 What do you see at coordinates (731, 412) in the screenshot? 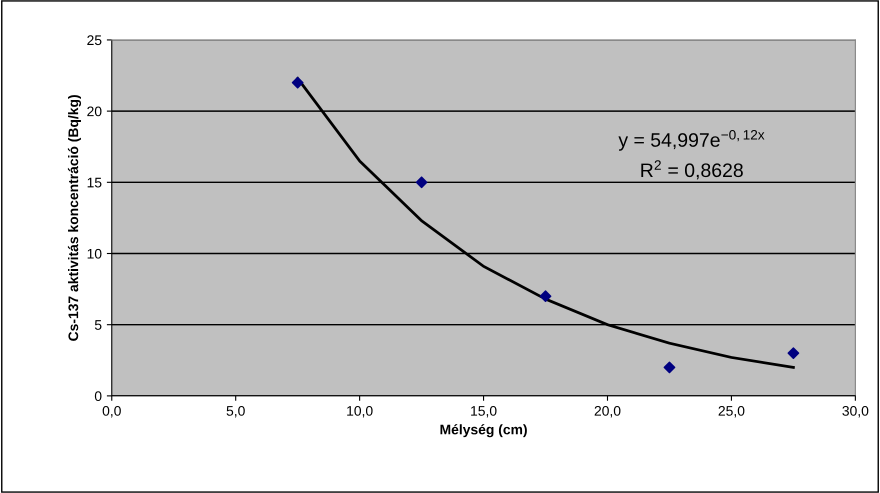
I see `x-tick-label: 25,0` at bounding box center [731, 412].